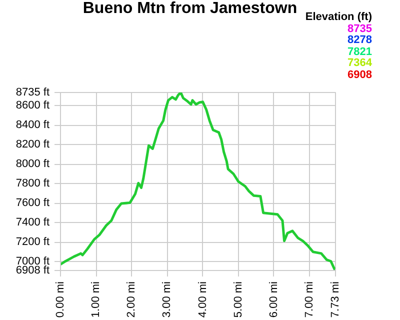 This screenshot has width=400, height=320. Describe the element at coordinates (359, 74) in the screenshot. I see `text: 6908` at that location.